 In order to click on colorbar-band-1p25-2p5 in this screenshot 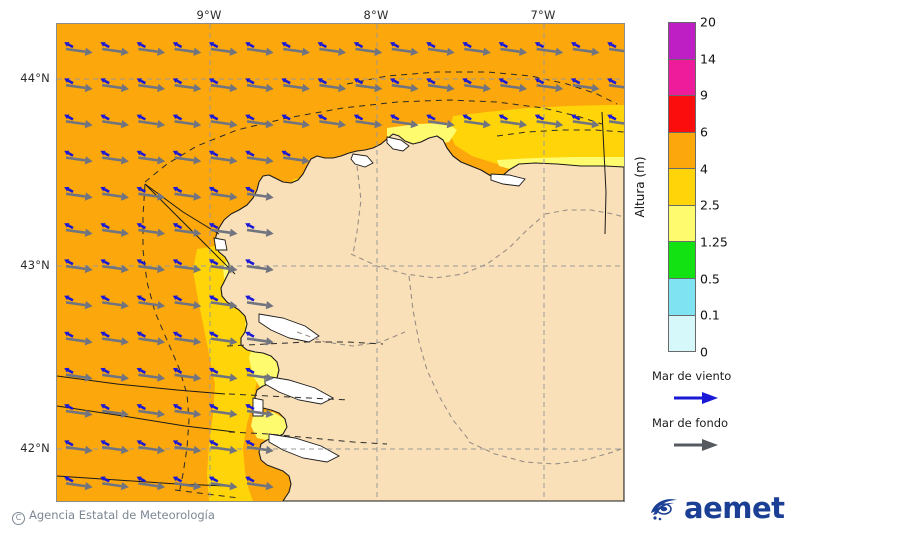, I will do `click(682, 224)`.